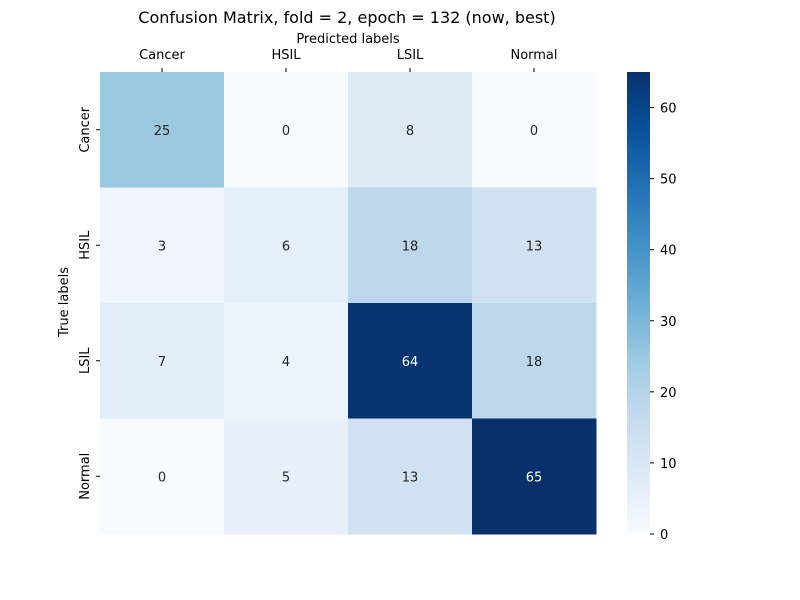  What do you see at coordinates (85, 476) in the screenshot?
I see `y-tick-label: Normal` at bounding box center [85, 476].